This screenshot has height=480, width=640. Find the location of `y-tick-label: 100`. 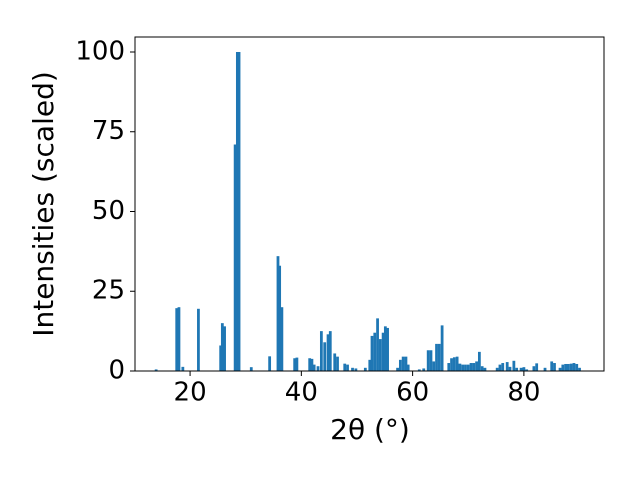

y-tick-label: 100 is located at coordinates (100, 51).